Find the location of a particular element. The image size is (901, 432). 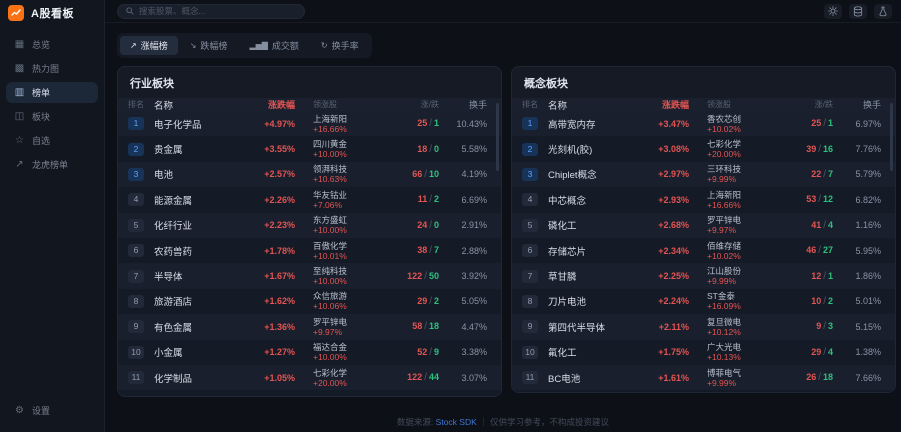

col-updown: 涨/跌 is located at coordinates (429, 104).